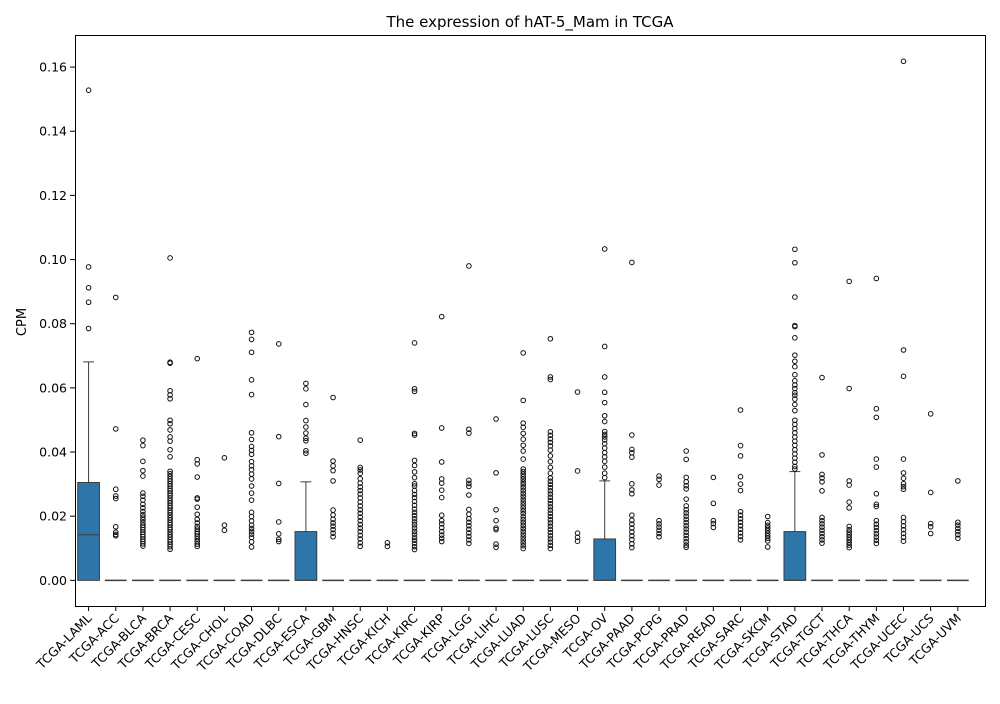 Image resolution: width=1000 pixels, height=704 pixels. I want to click on box-iqr, so click(795, 556).